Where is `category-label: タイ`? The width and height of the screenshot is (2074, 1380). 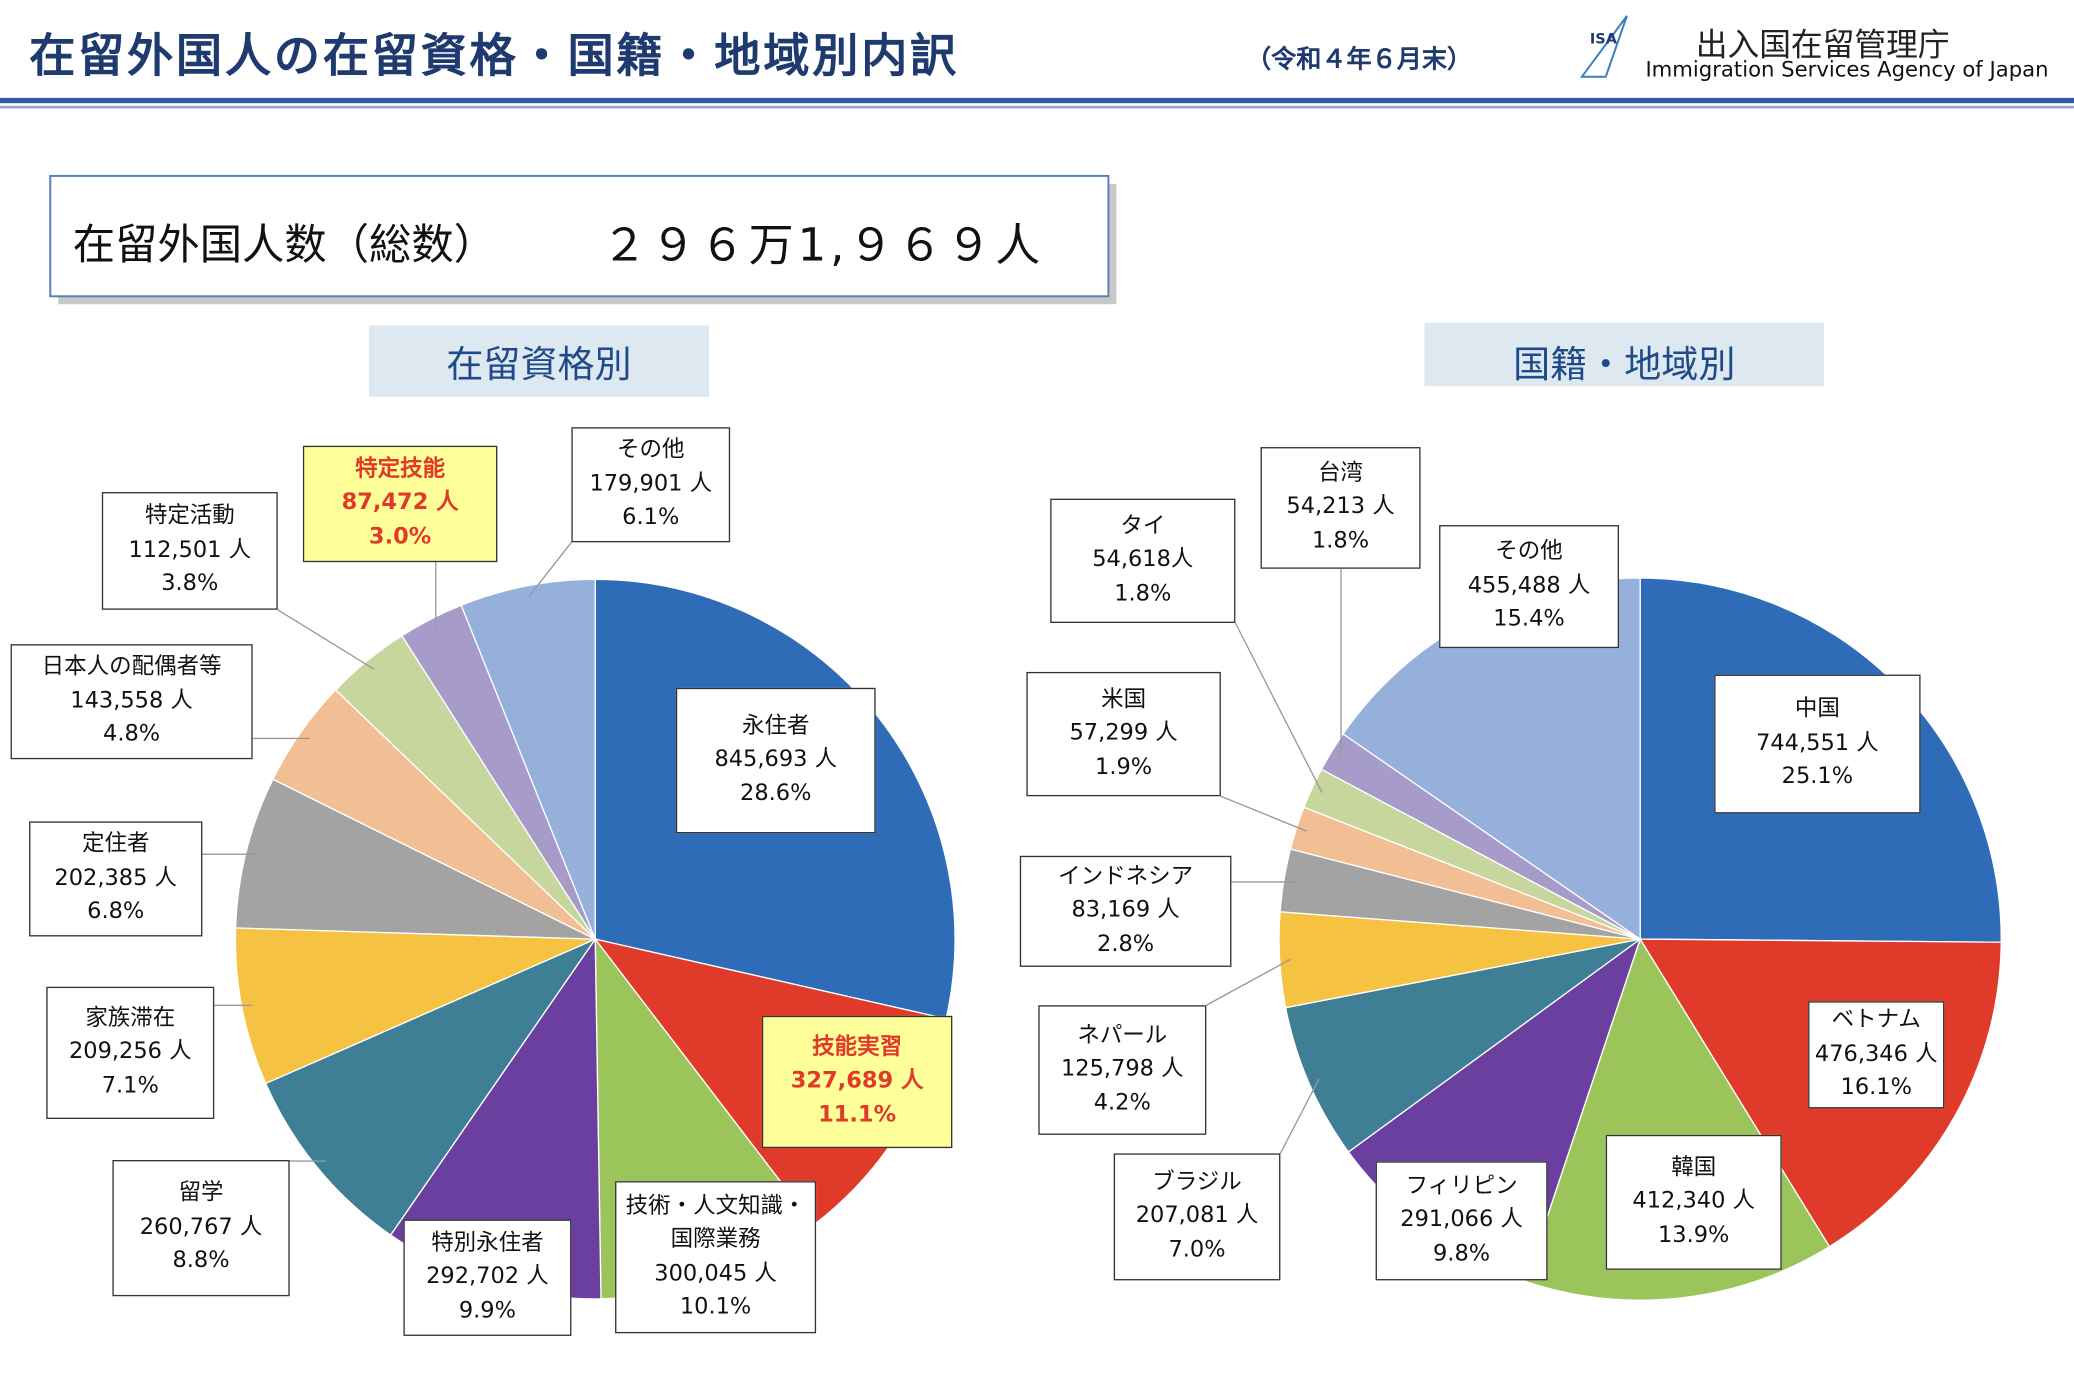
category-label: タイ is located at coordinates (1143, 526).